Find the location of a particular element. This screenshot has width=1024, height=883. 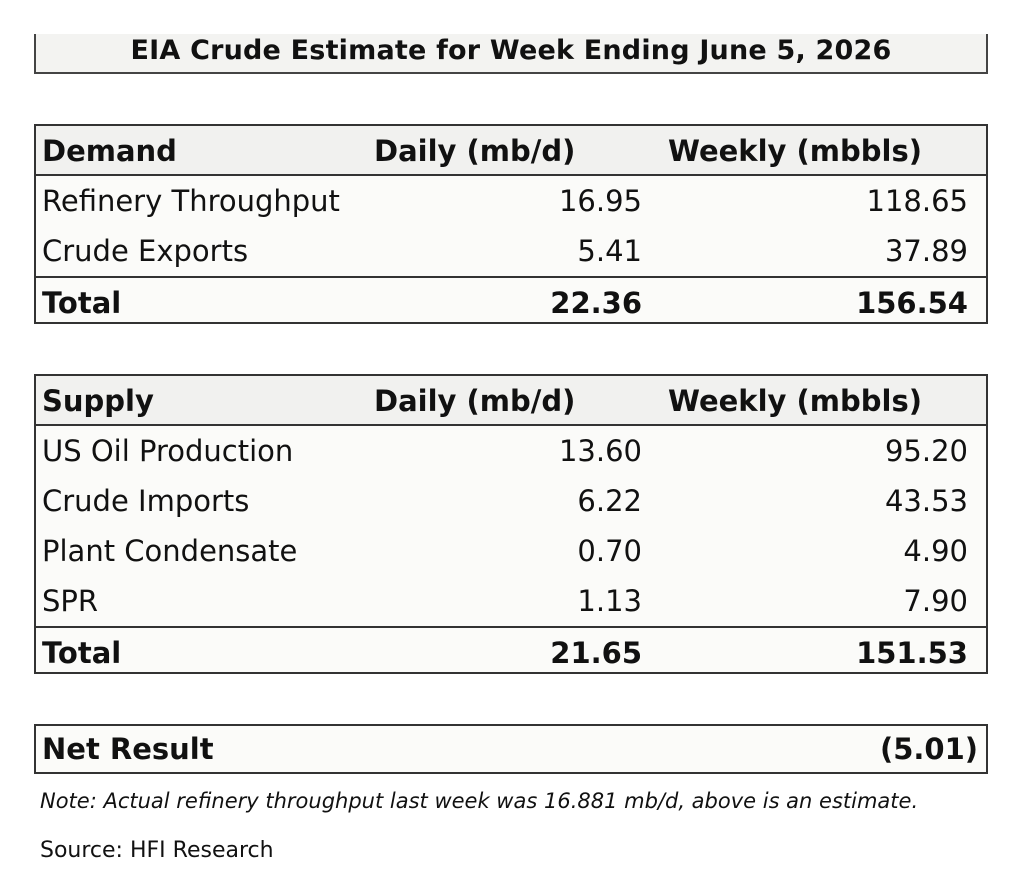

table-row: Plant Condensate 0.70 4.90 is located at coordinates (511, 551).